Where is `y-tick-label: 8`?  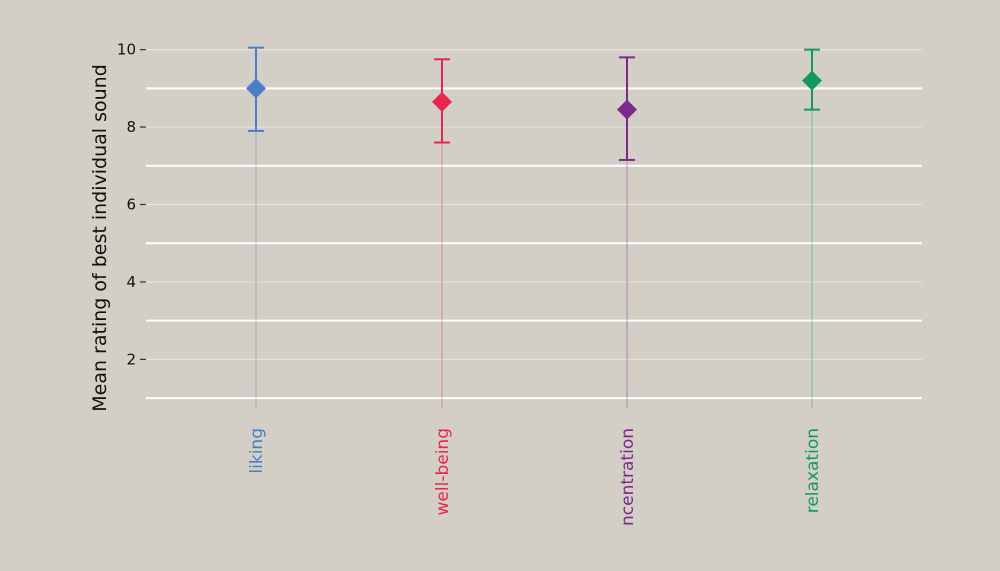 y-tick-label: 8 is located at coordinates (131, 127).